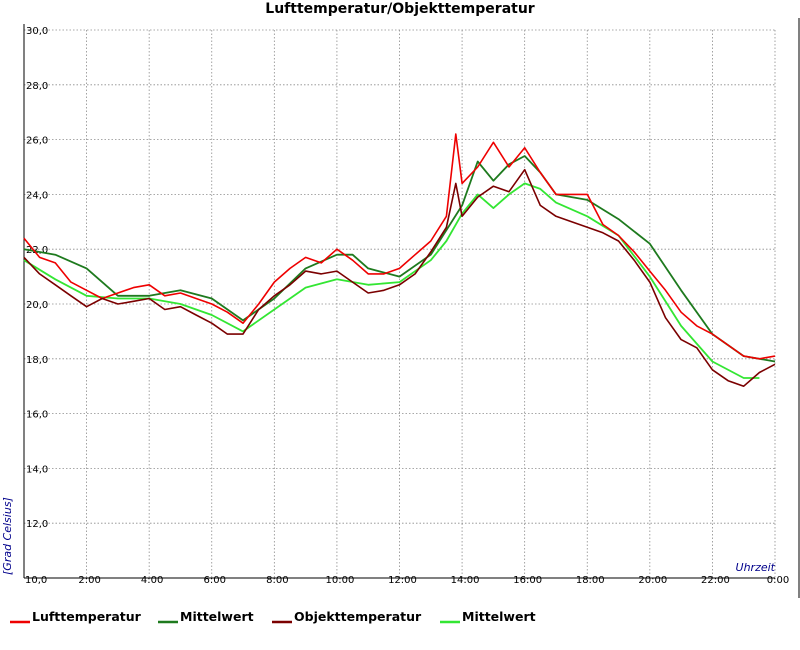 The image size is (800, 650). What do you see at coordinates (527, 580) in the screenshot?
I see `x-tick-label: 16:00` at bounding box center [527, 580].